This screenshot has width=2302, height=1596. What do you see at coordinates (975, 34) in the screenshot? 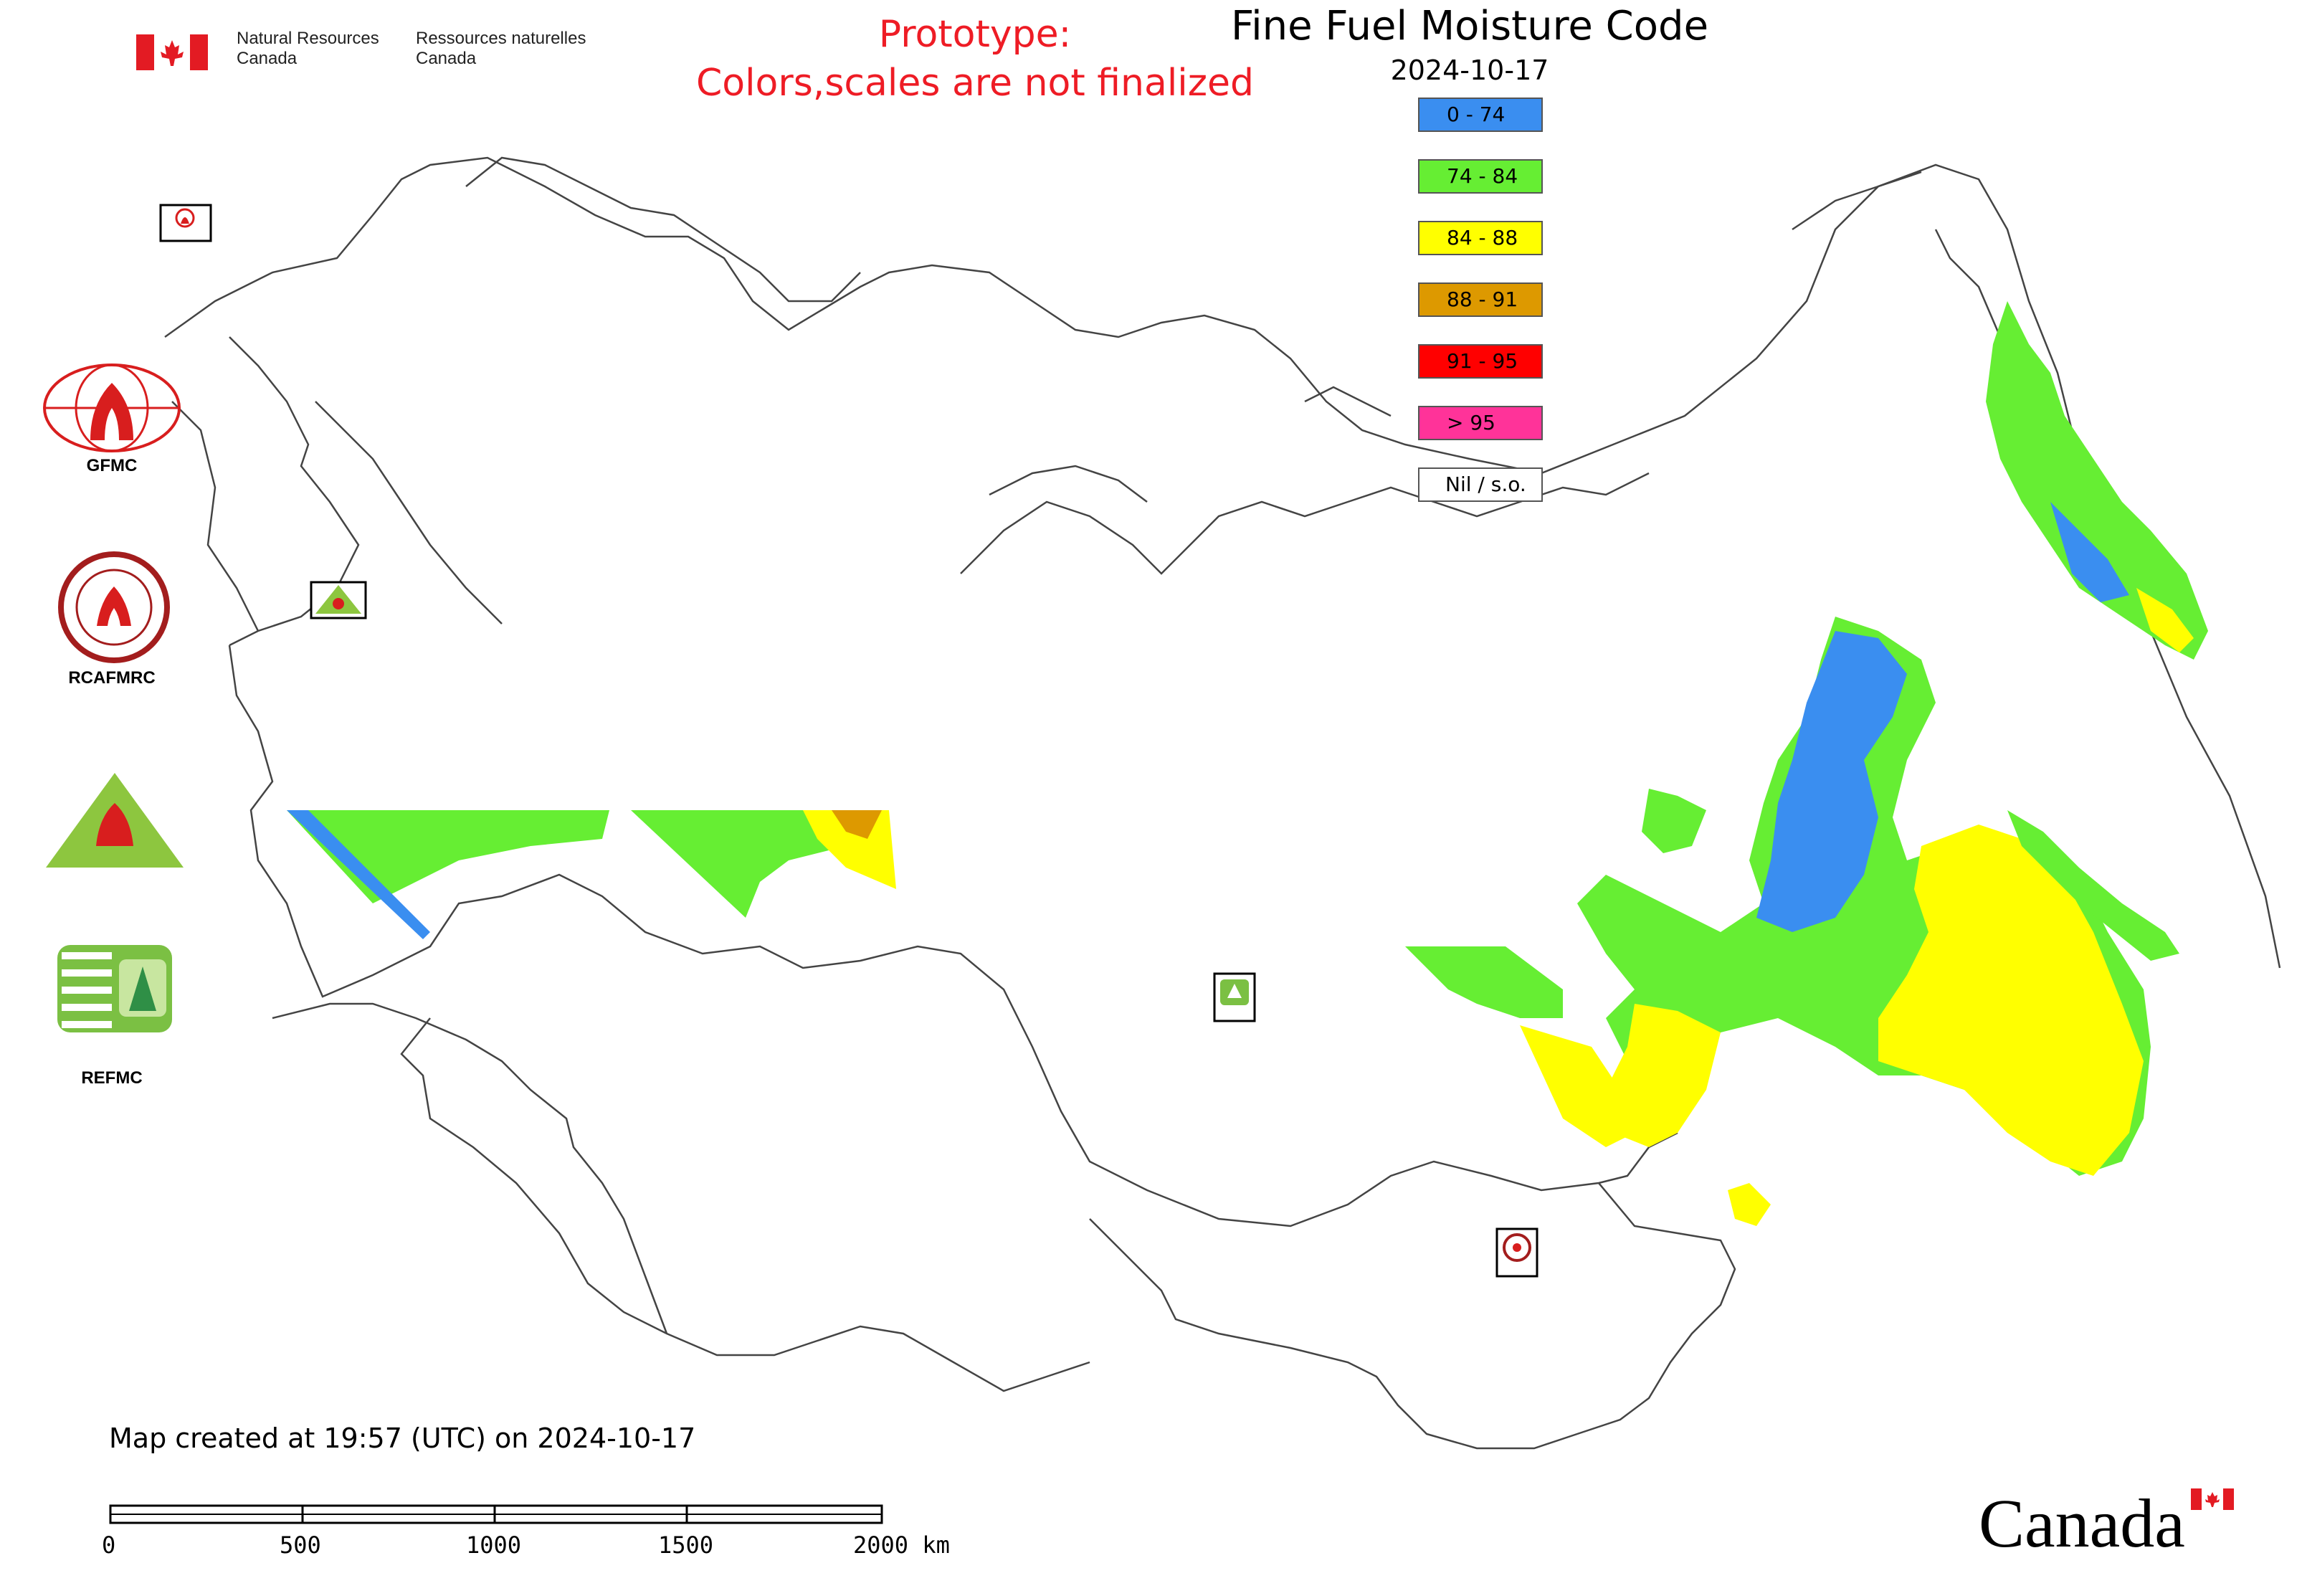
I see `prototype-note-line1: Prototype:` at bounding box center [975, 34].